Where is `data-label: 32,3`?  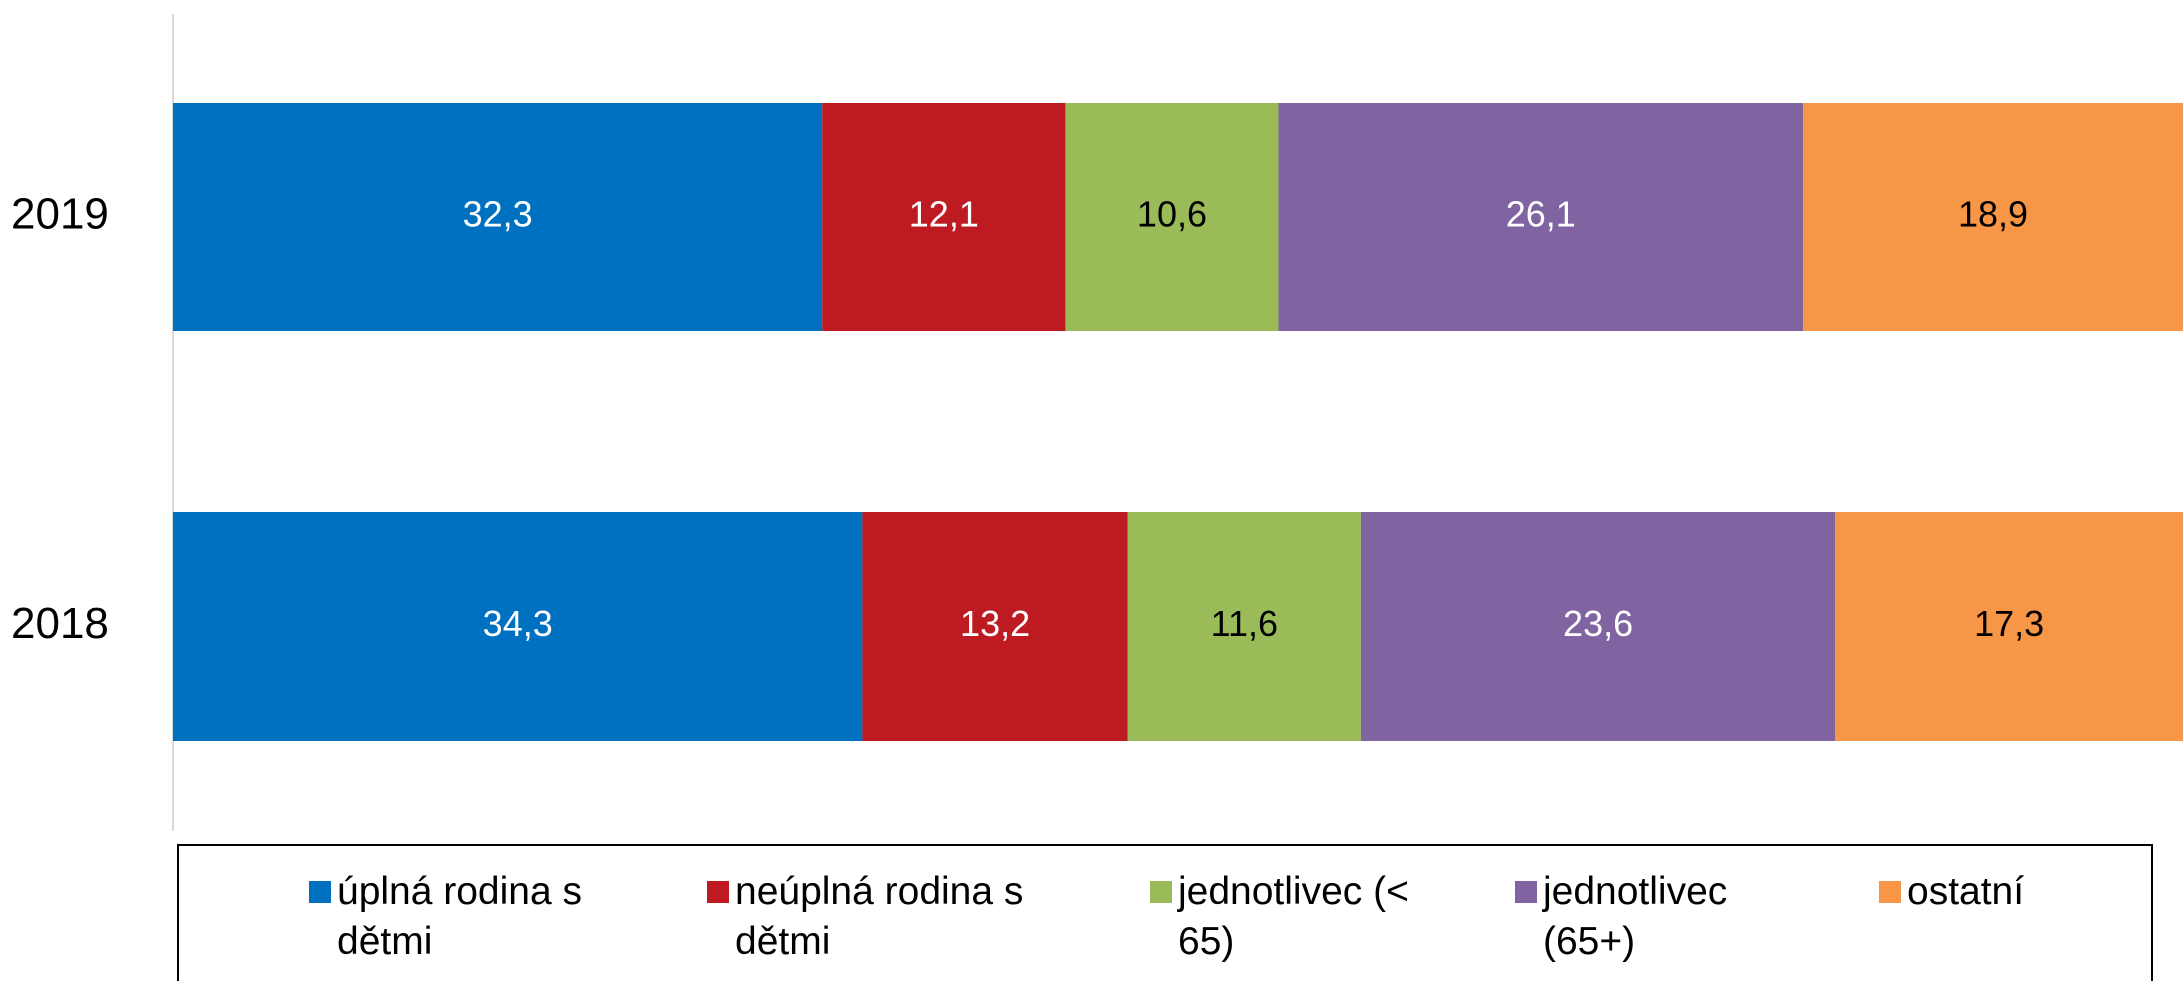 data-label: 32,3 is located at coordinates (498, 214).